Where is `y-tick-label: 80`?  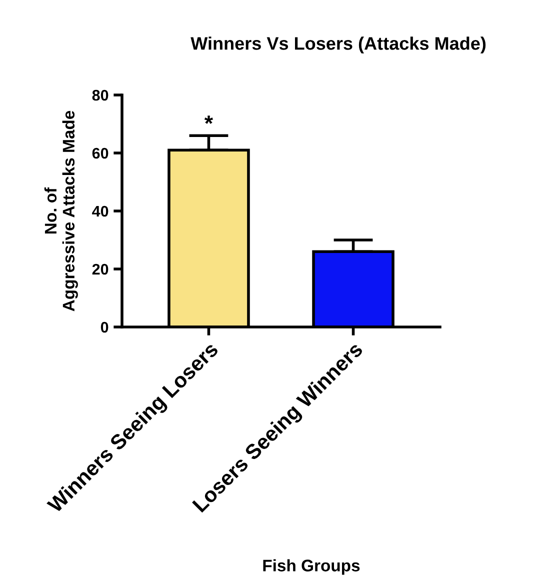
y-tick-label: 80 is located at coordinates (100, 95).